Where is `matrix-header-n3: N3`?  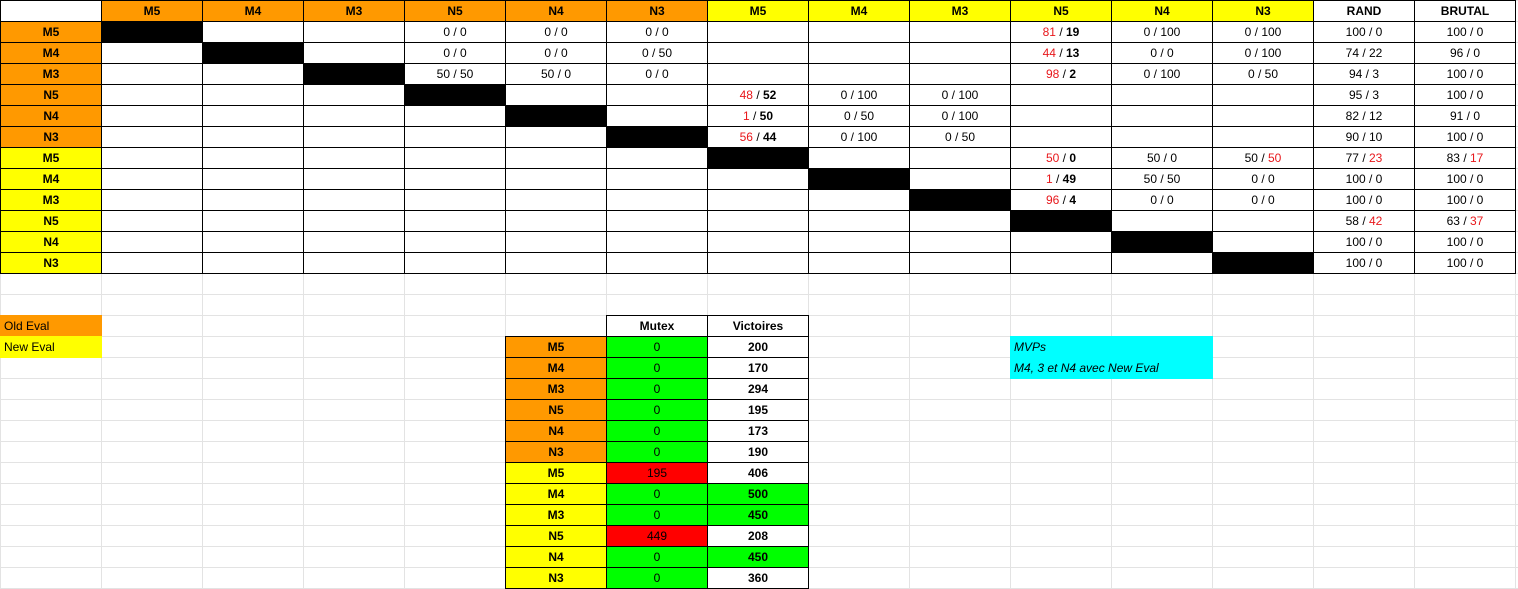 matrix-header-n3: N3 is located at coordinates (1263, 11).